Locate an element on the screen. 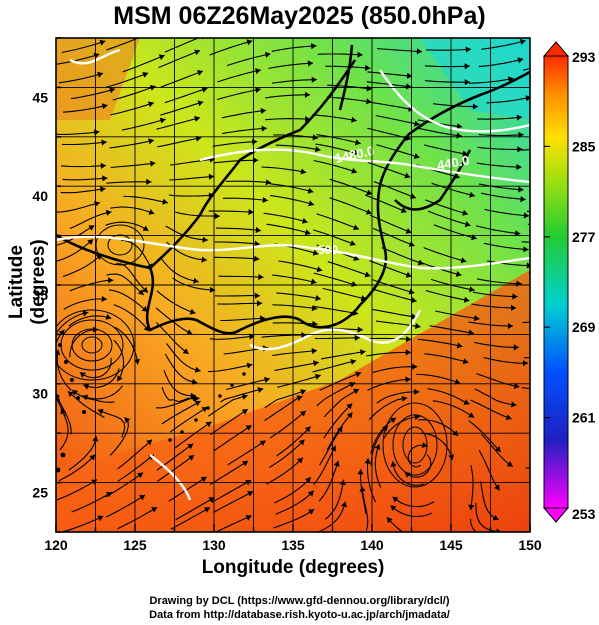  colorbar-tick-label: 253 is located at coordinates (584, 514).